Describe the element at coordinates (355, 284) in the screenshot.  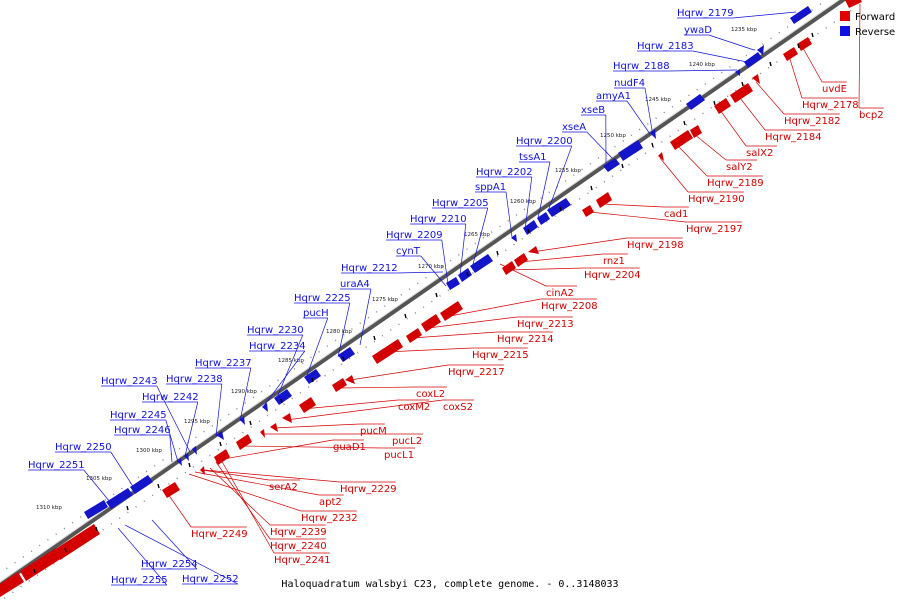
I see `reverse-gene-label: uraA4` at that location.